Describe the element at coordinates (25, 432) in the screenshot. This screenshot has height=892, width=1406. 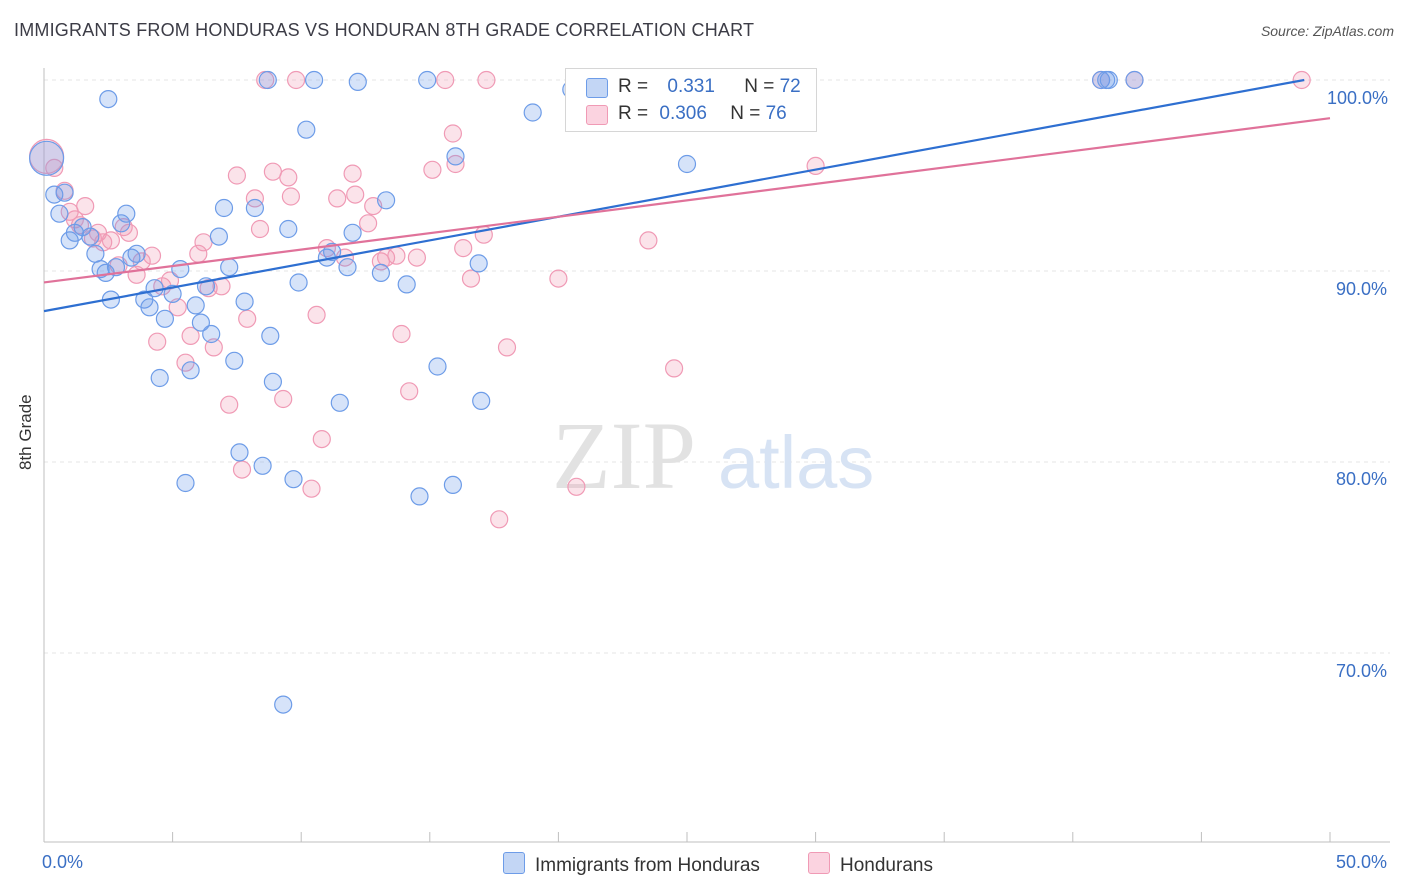
I see `y-axis-title: 8th Grade` at that location.